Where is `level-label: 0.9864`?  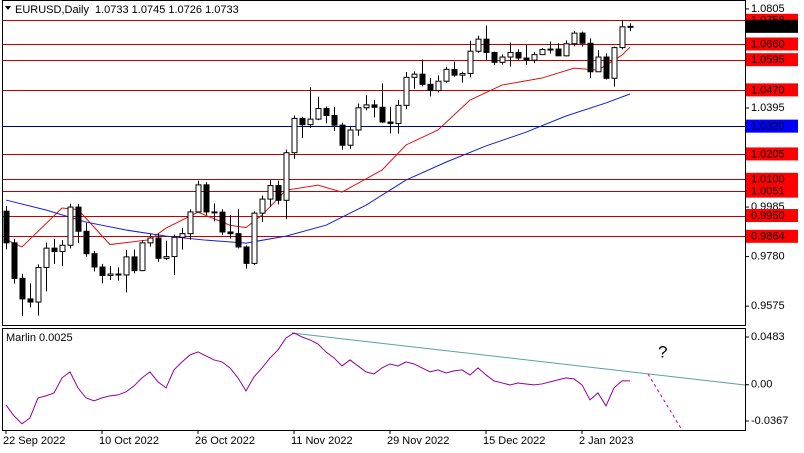 level-label: 0.9864 is located at coordinates (768, 237).